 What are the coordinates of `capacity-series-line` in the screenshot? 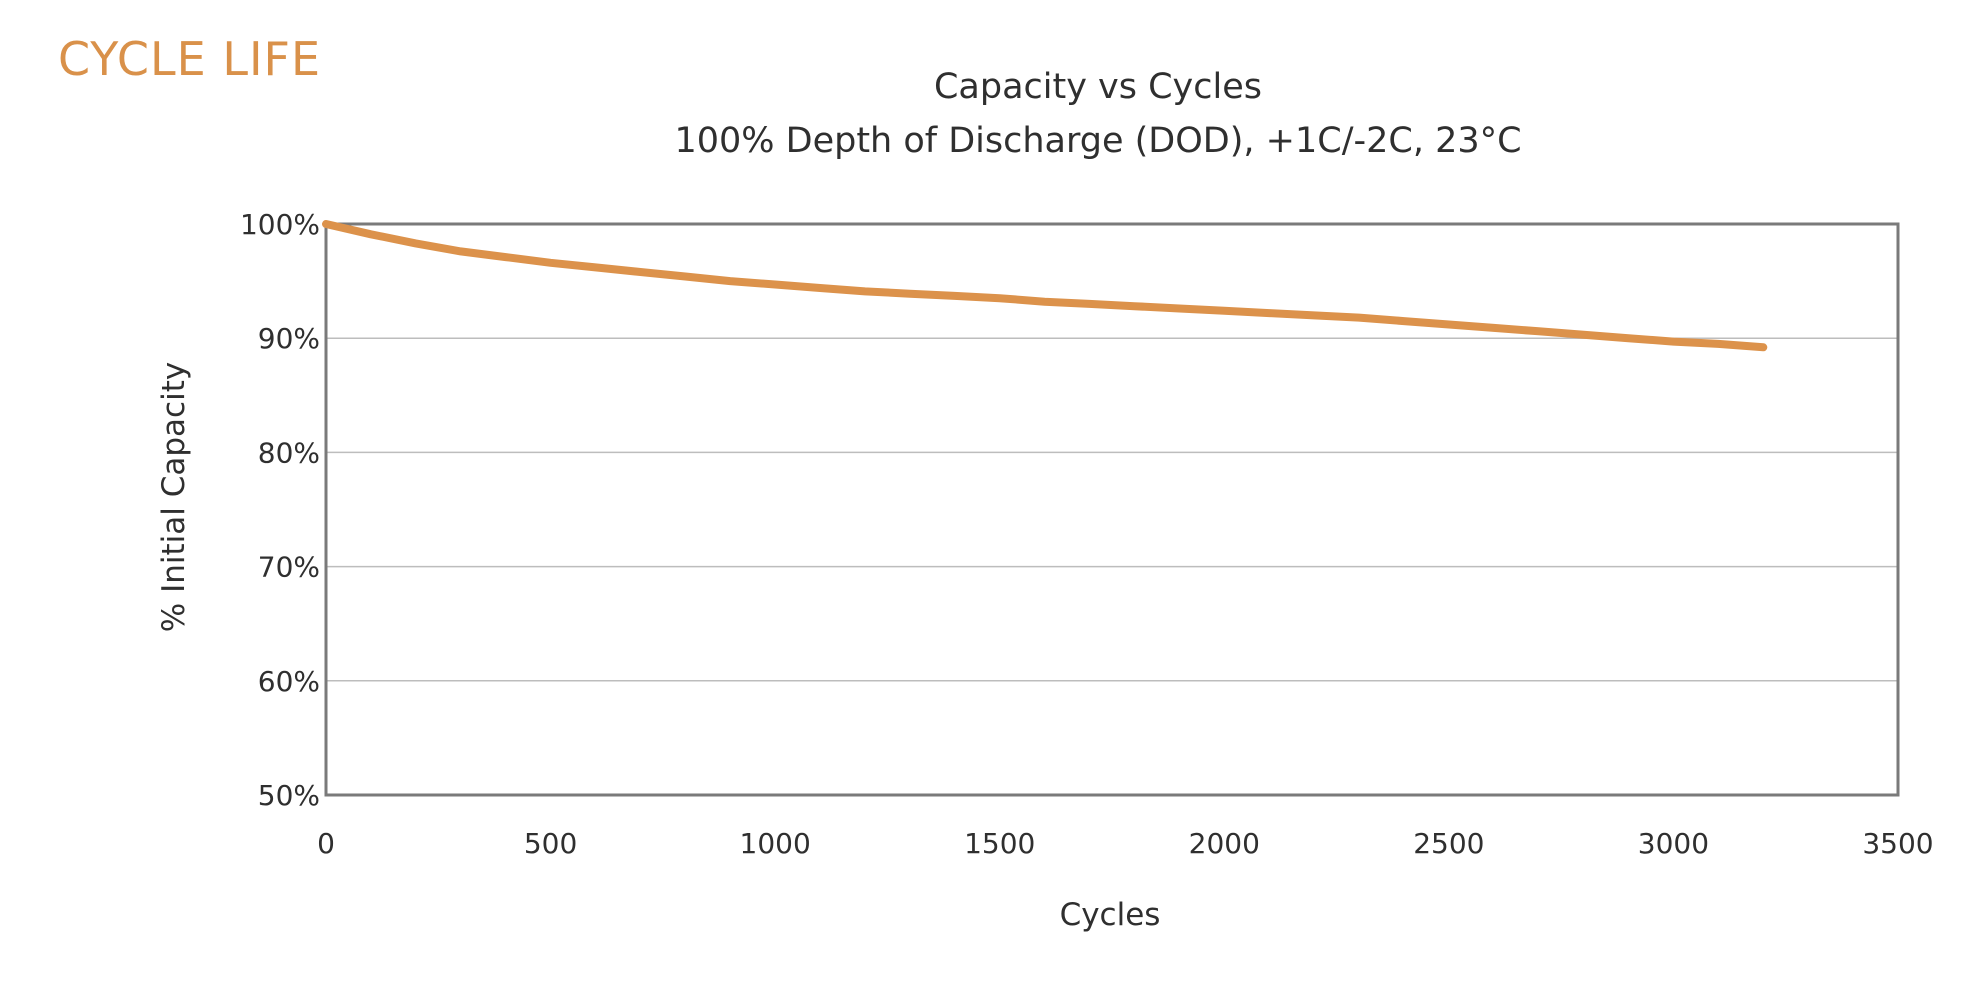 It's located at (1045, 286).